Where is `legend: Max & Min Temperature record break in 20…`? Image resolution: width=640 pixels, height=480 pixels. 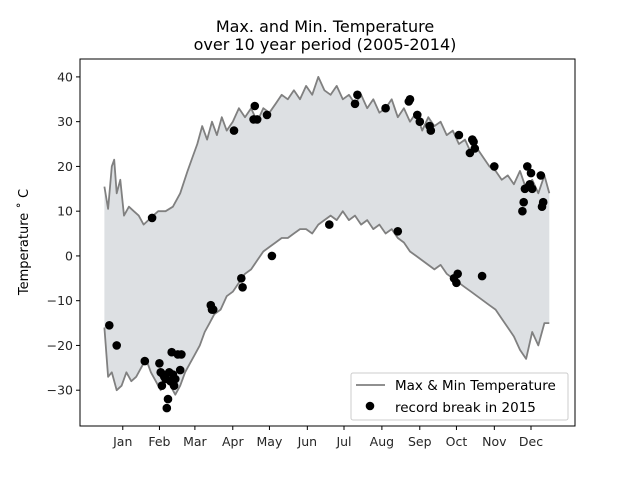
legend: Max & Min Temperature record break in 20… is located at coordinates (459, 396).